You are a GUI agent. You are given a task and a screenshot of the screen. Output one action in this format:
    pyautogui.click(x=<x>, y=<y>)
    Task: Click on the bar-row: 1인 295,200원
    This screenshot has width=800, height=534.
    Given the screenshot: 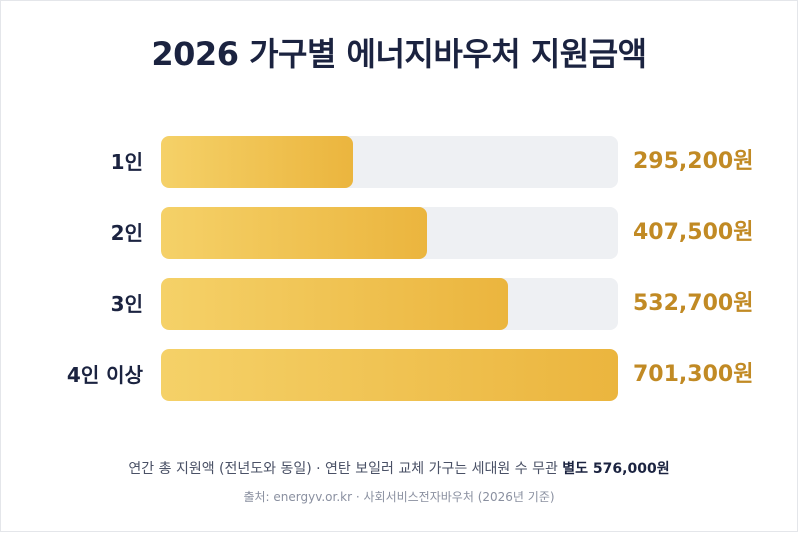 What is the action you would take?
    pyautogui.click(x=399, y=162)
    